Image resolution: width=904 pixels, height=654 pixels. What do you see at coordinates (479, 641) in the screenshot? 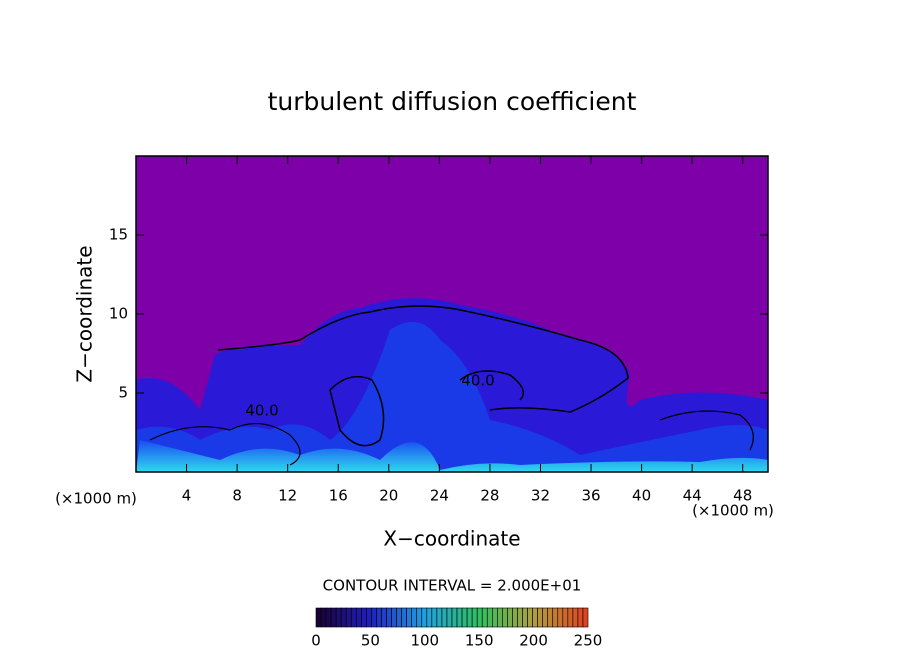
I see `colorbar-tick-label: 150` at bounding box center [479, 641].